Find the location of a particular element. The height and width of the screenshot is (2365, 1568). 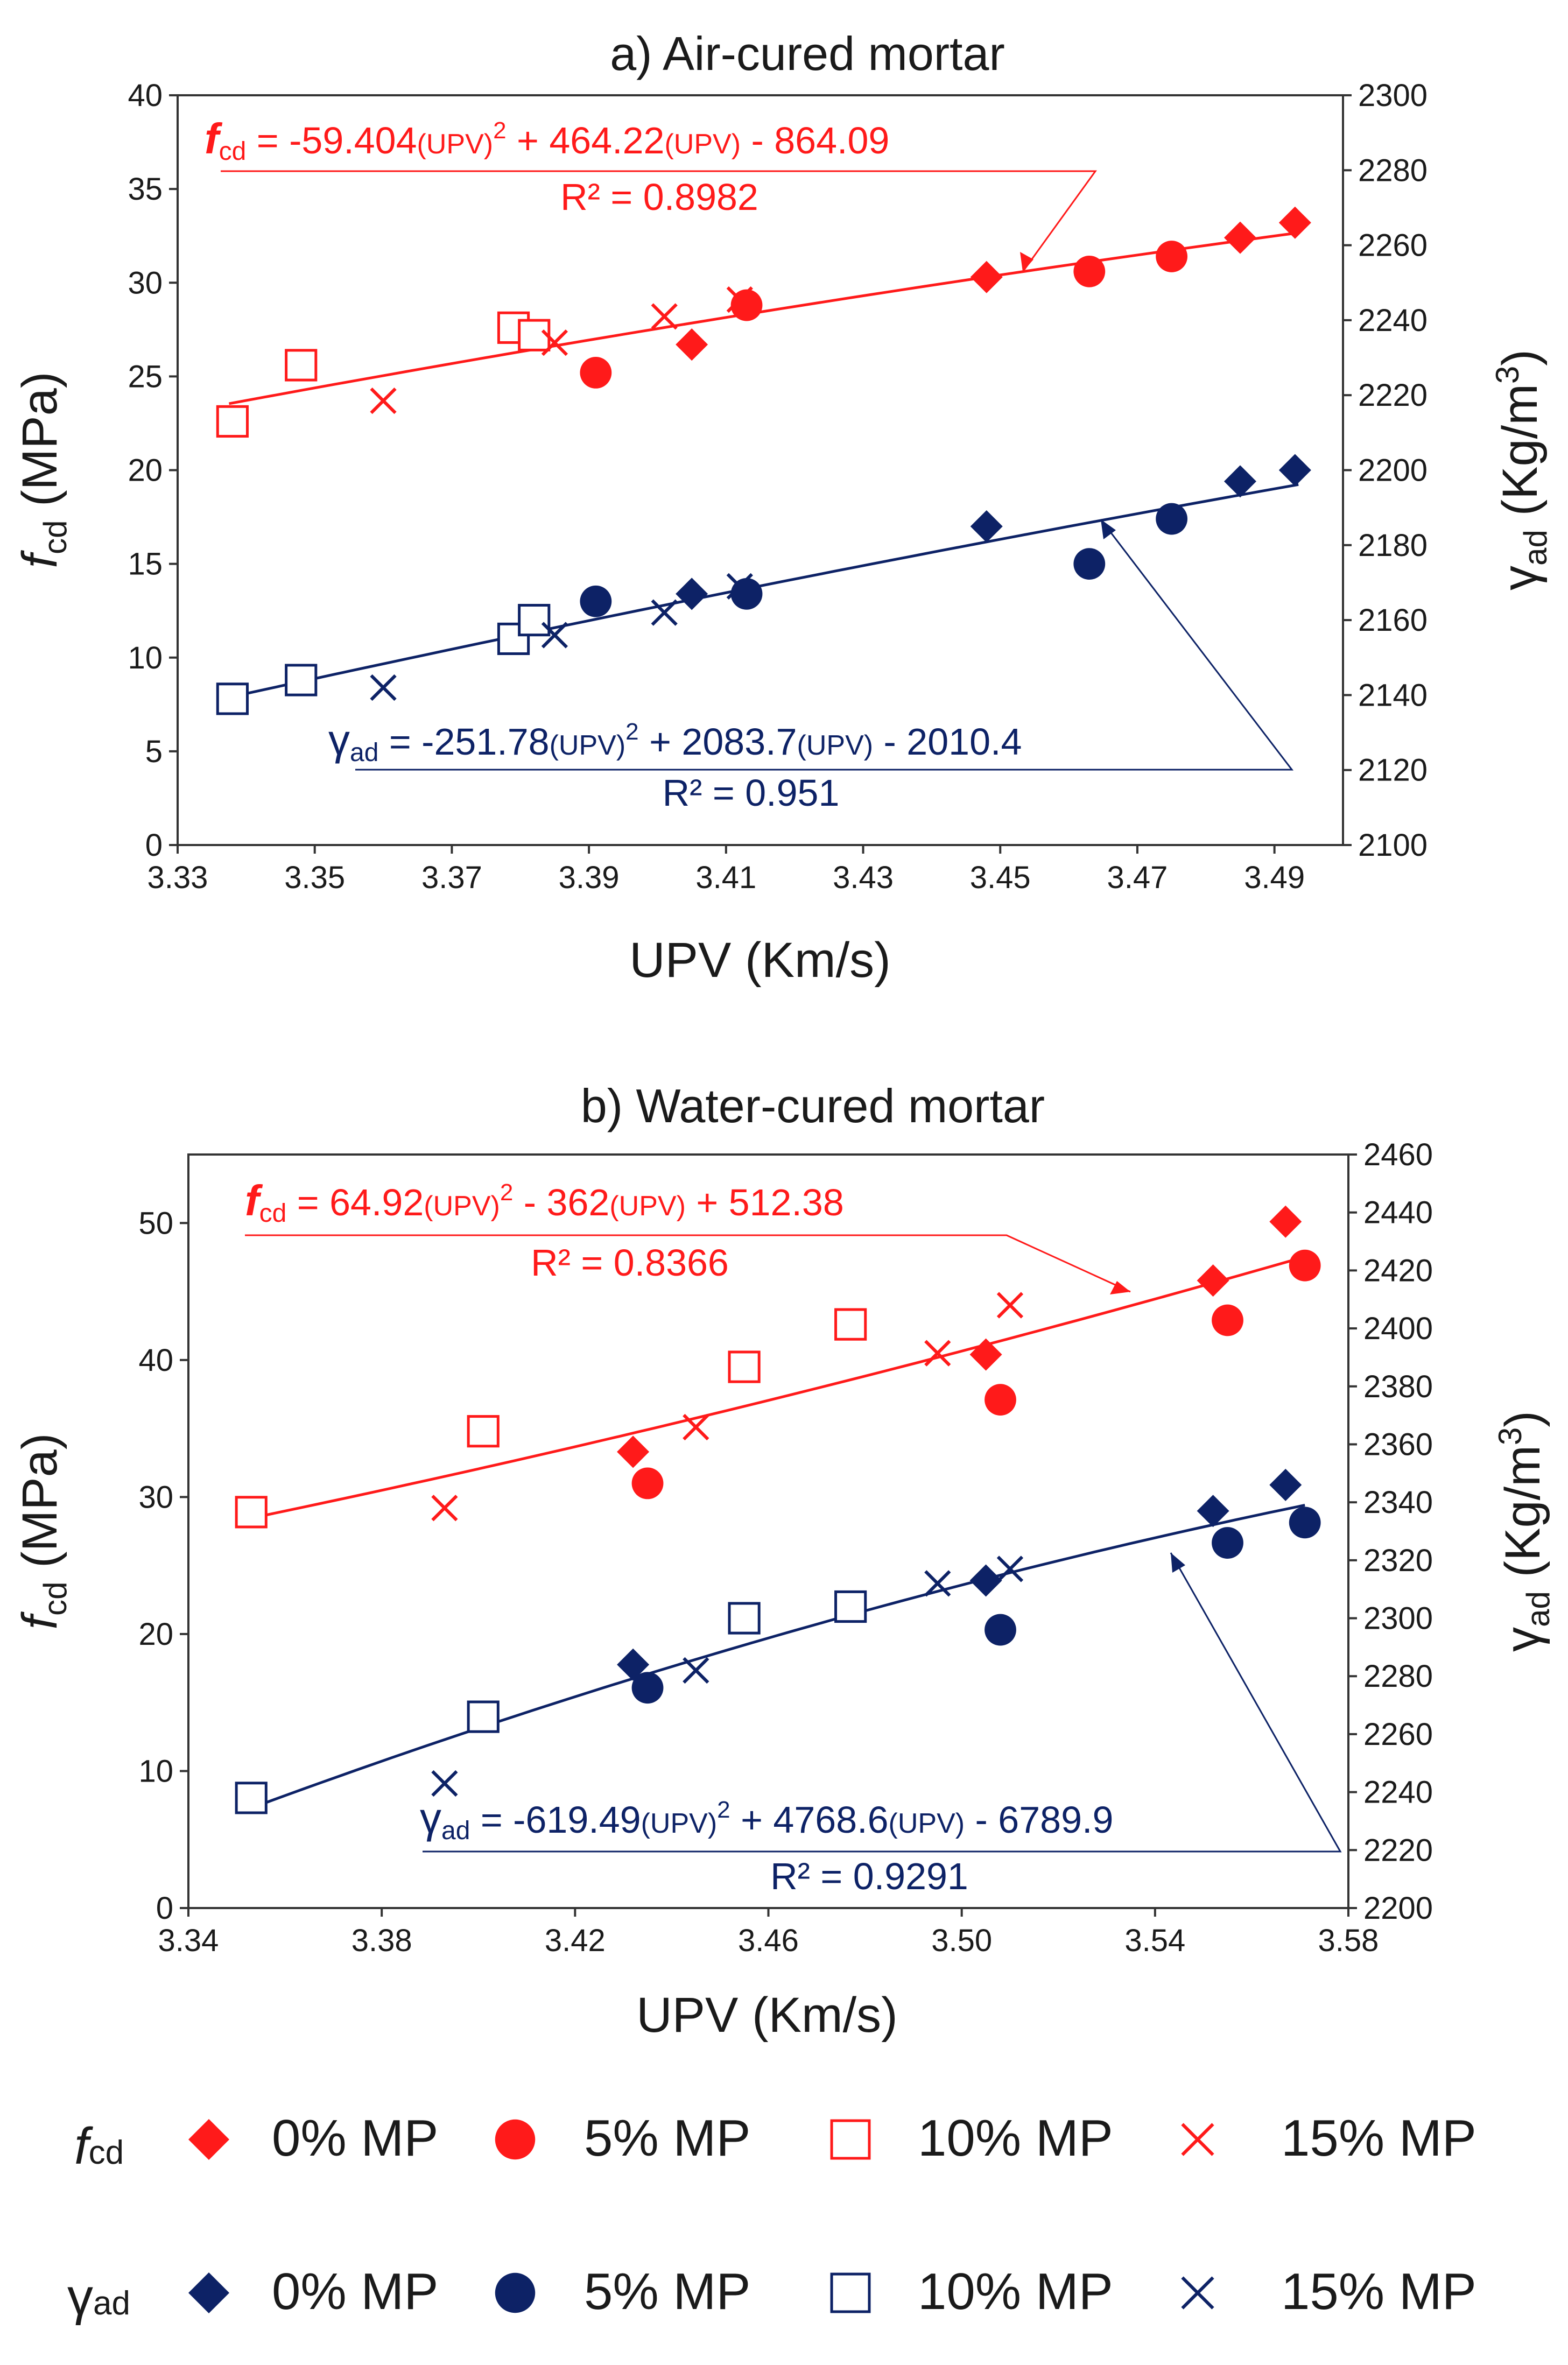

gad-r2: R² = 0.951 is located at coordinates (751, 793).